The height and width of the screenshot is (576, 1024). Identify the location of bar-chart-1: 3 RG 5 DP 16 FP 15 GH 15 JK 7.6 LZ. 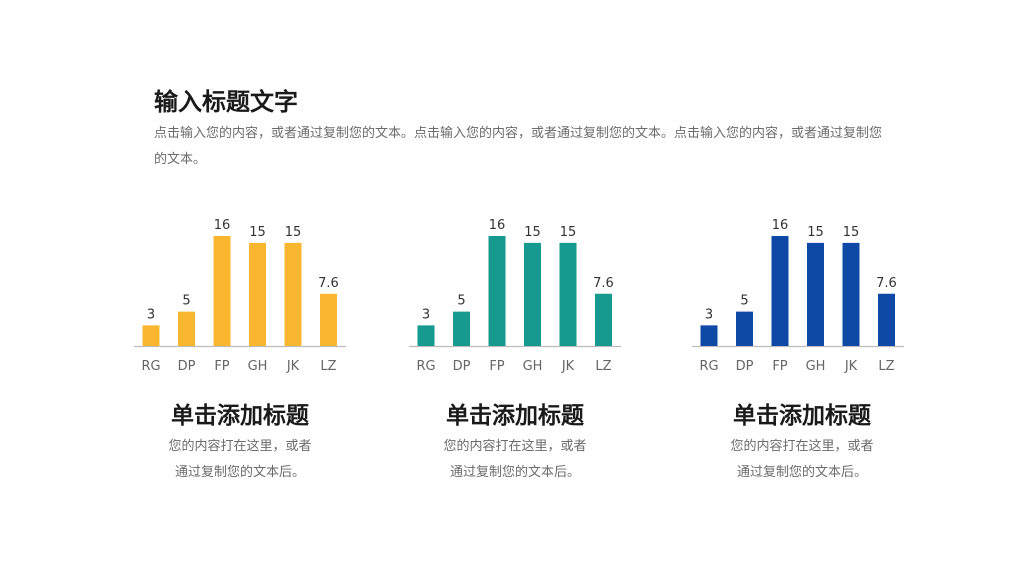
(260, 295).